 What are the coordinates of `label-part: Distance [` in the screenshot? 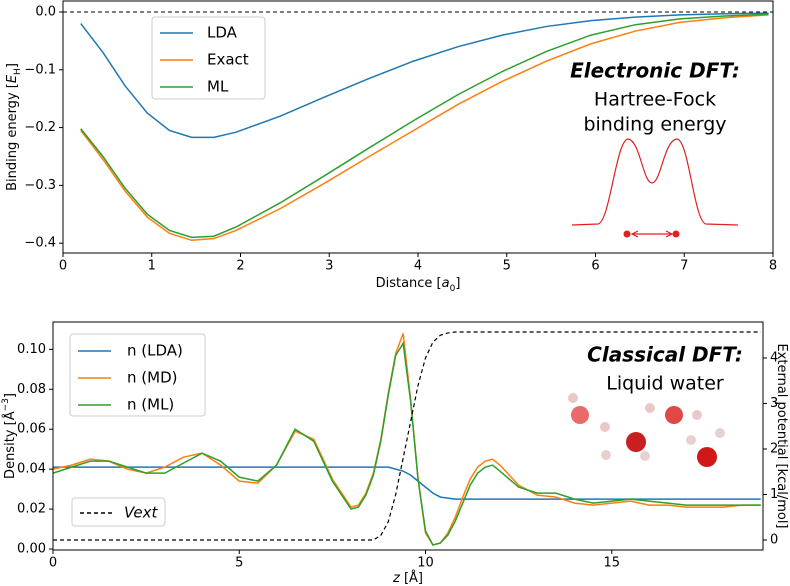 It's located at (409, 283).